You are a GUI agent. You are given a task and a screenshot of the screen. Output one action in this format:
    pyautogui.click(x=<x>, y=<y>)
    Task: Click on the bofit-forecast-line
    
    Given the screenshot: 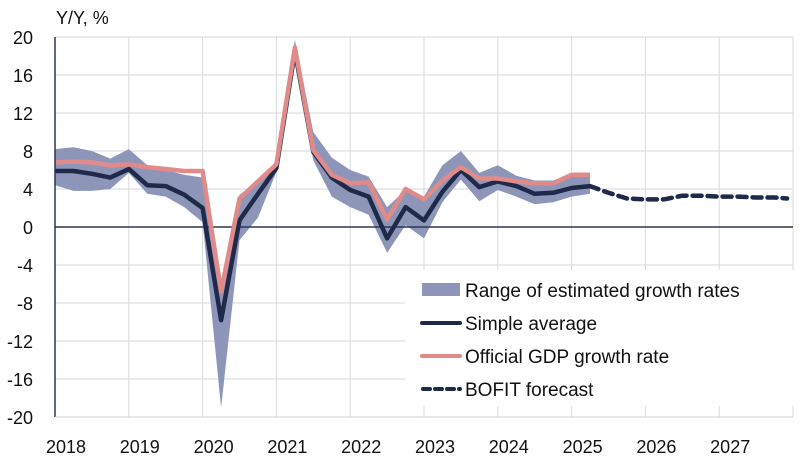 What is the action you would take?
    pyautogui.click(x=688, y=192)
    